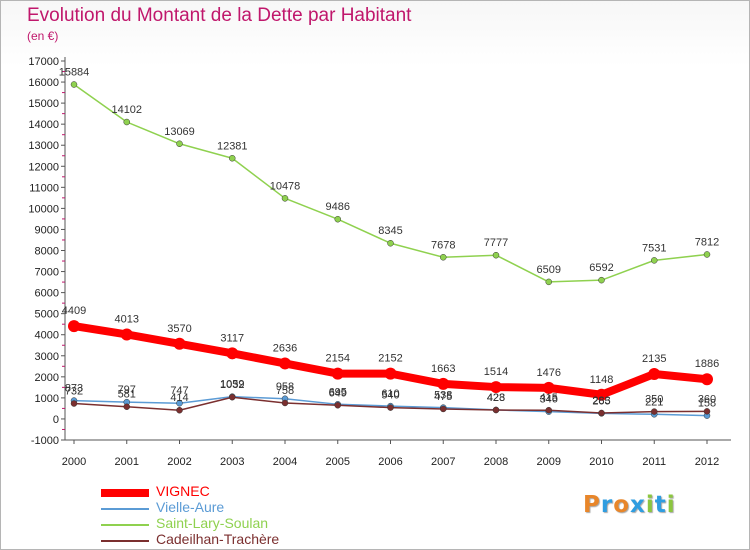  Describe the element at coordinates (390, 462) in the screenshot. I see `x-tick-label: 2006` at that location.